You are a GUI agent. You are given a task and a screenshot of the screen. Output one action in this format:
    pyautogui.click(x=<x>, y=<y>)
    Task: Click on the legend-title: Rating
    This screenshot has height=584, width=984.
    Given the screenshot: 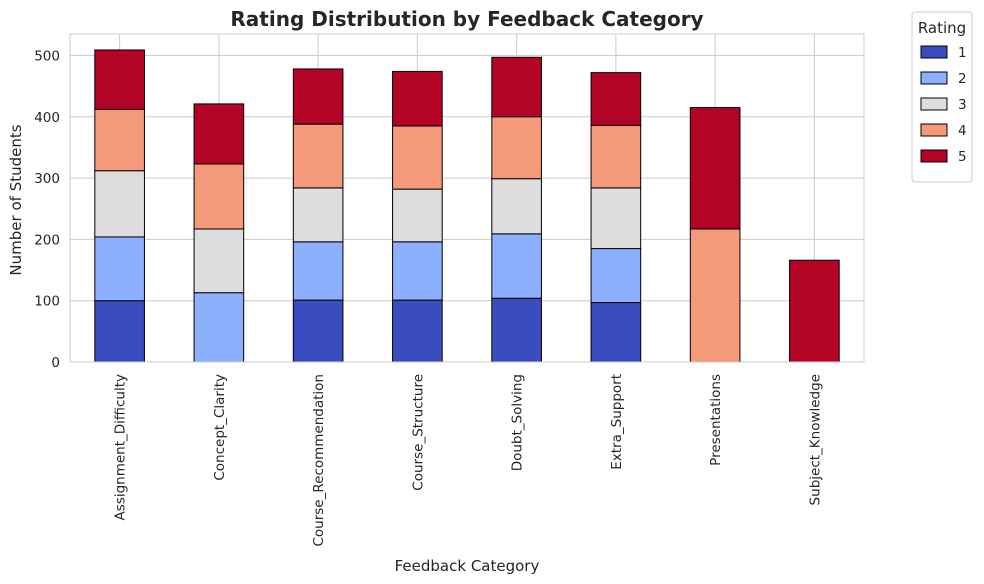 What is the action you would take?
    pyautogui.click(x=942, y=28)
    